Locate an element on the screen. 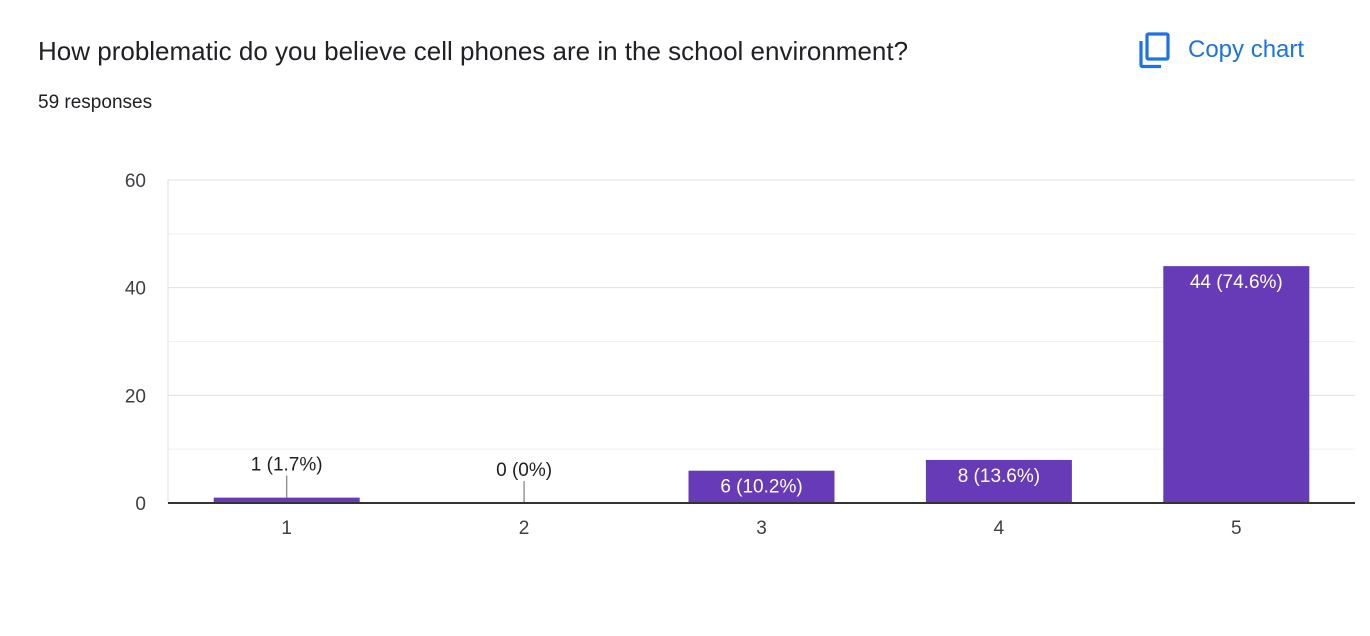 The image size is (1370, 636). x-tick-label: 3 is located at coordinates (761, 528).